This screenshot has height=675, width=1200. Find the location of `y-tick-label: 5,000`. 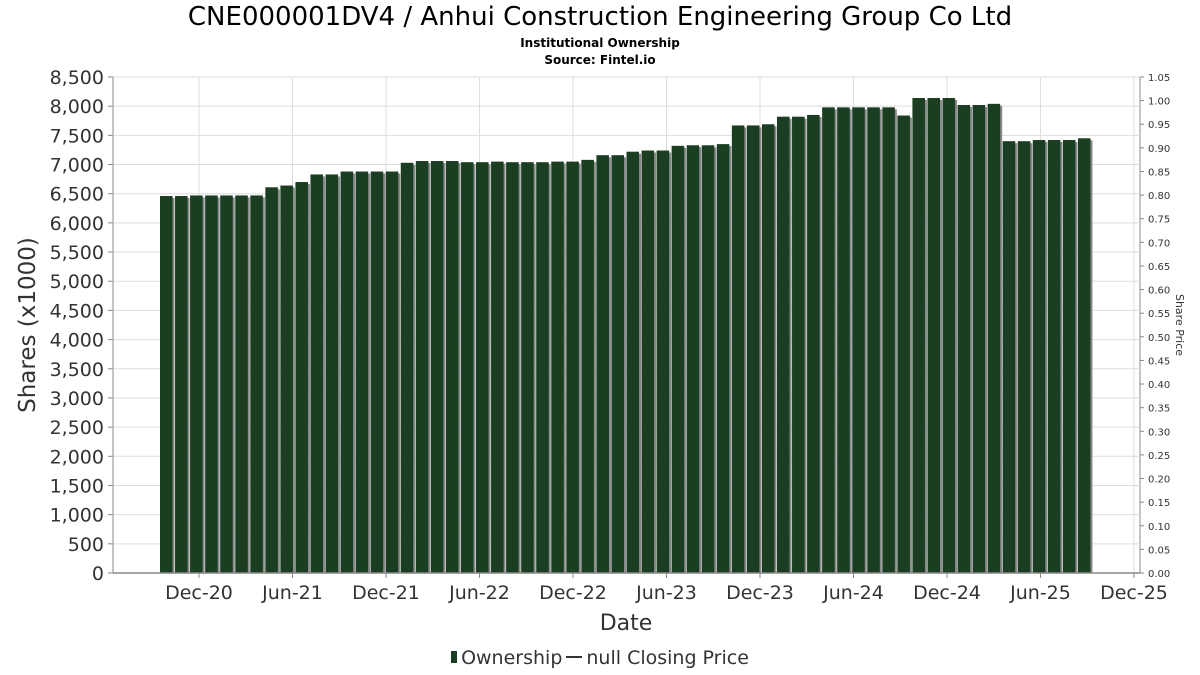

y-tick-label: 5,000 is located at coordinates (77, 282).